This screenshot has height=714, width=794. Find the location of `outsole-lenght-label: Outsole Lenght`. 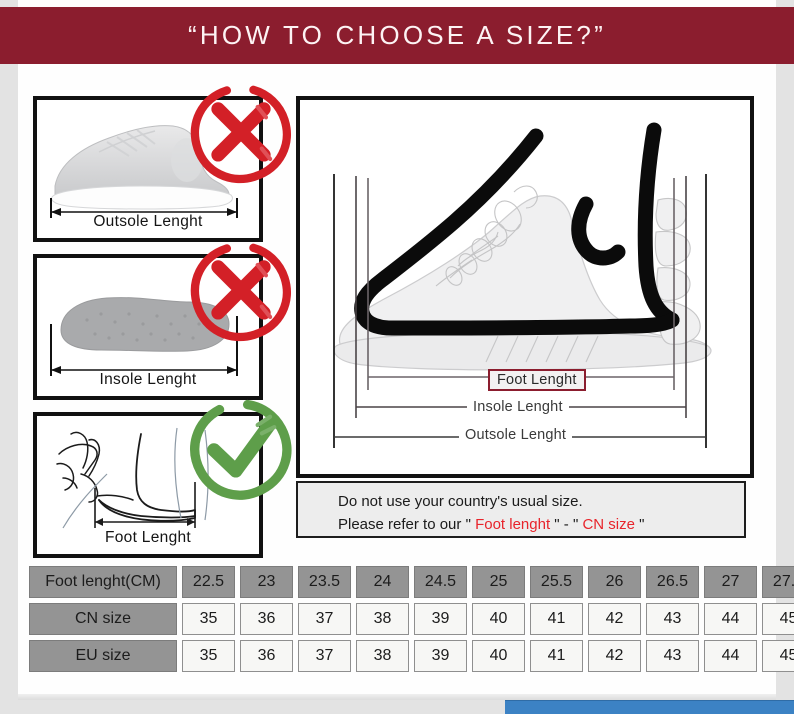

outsole-lenght-label: Outsole Lenght is located at coordinates (516, 435).